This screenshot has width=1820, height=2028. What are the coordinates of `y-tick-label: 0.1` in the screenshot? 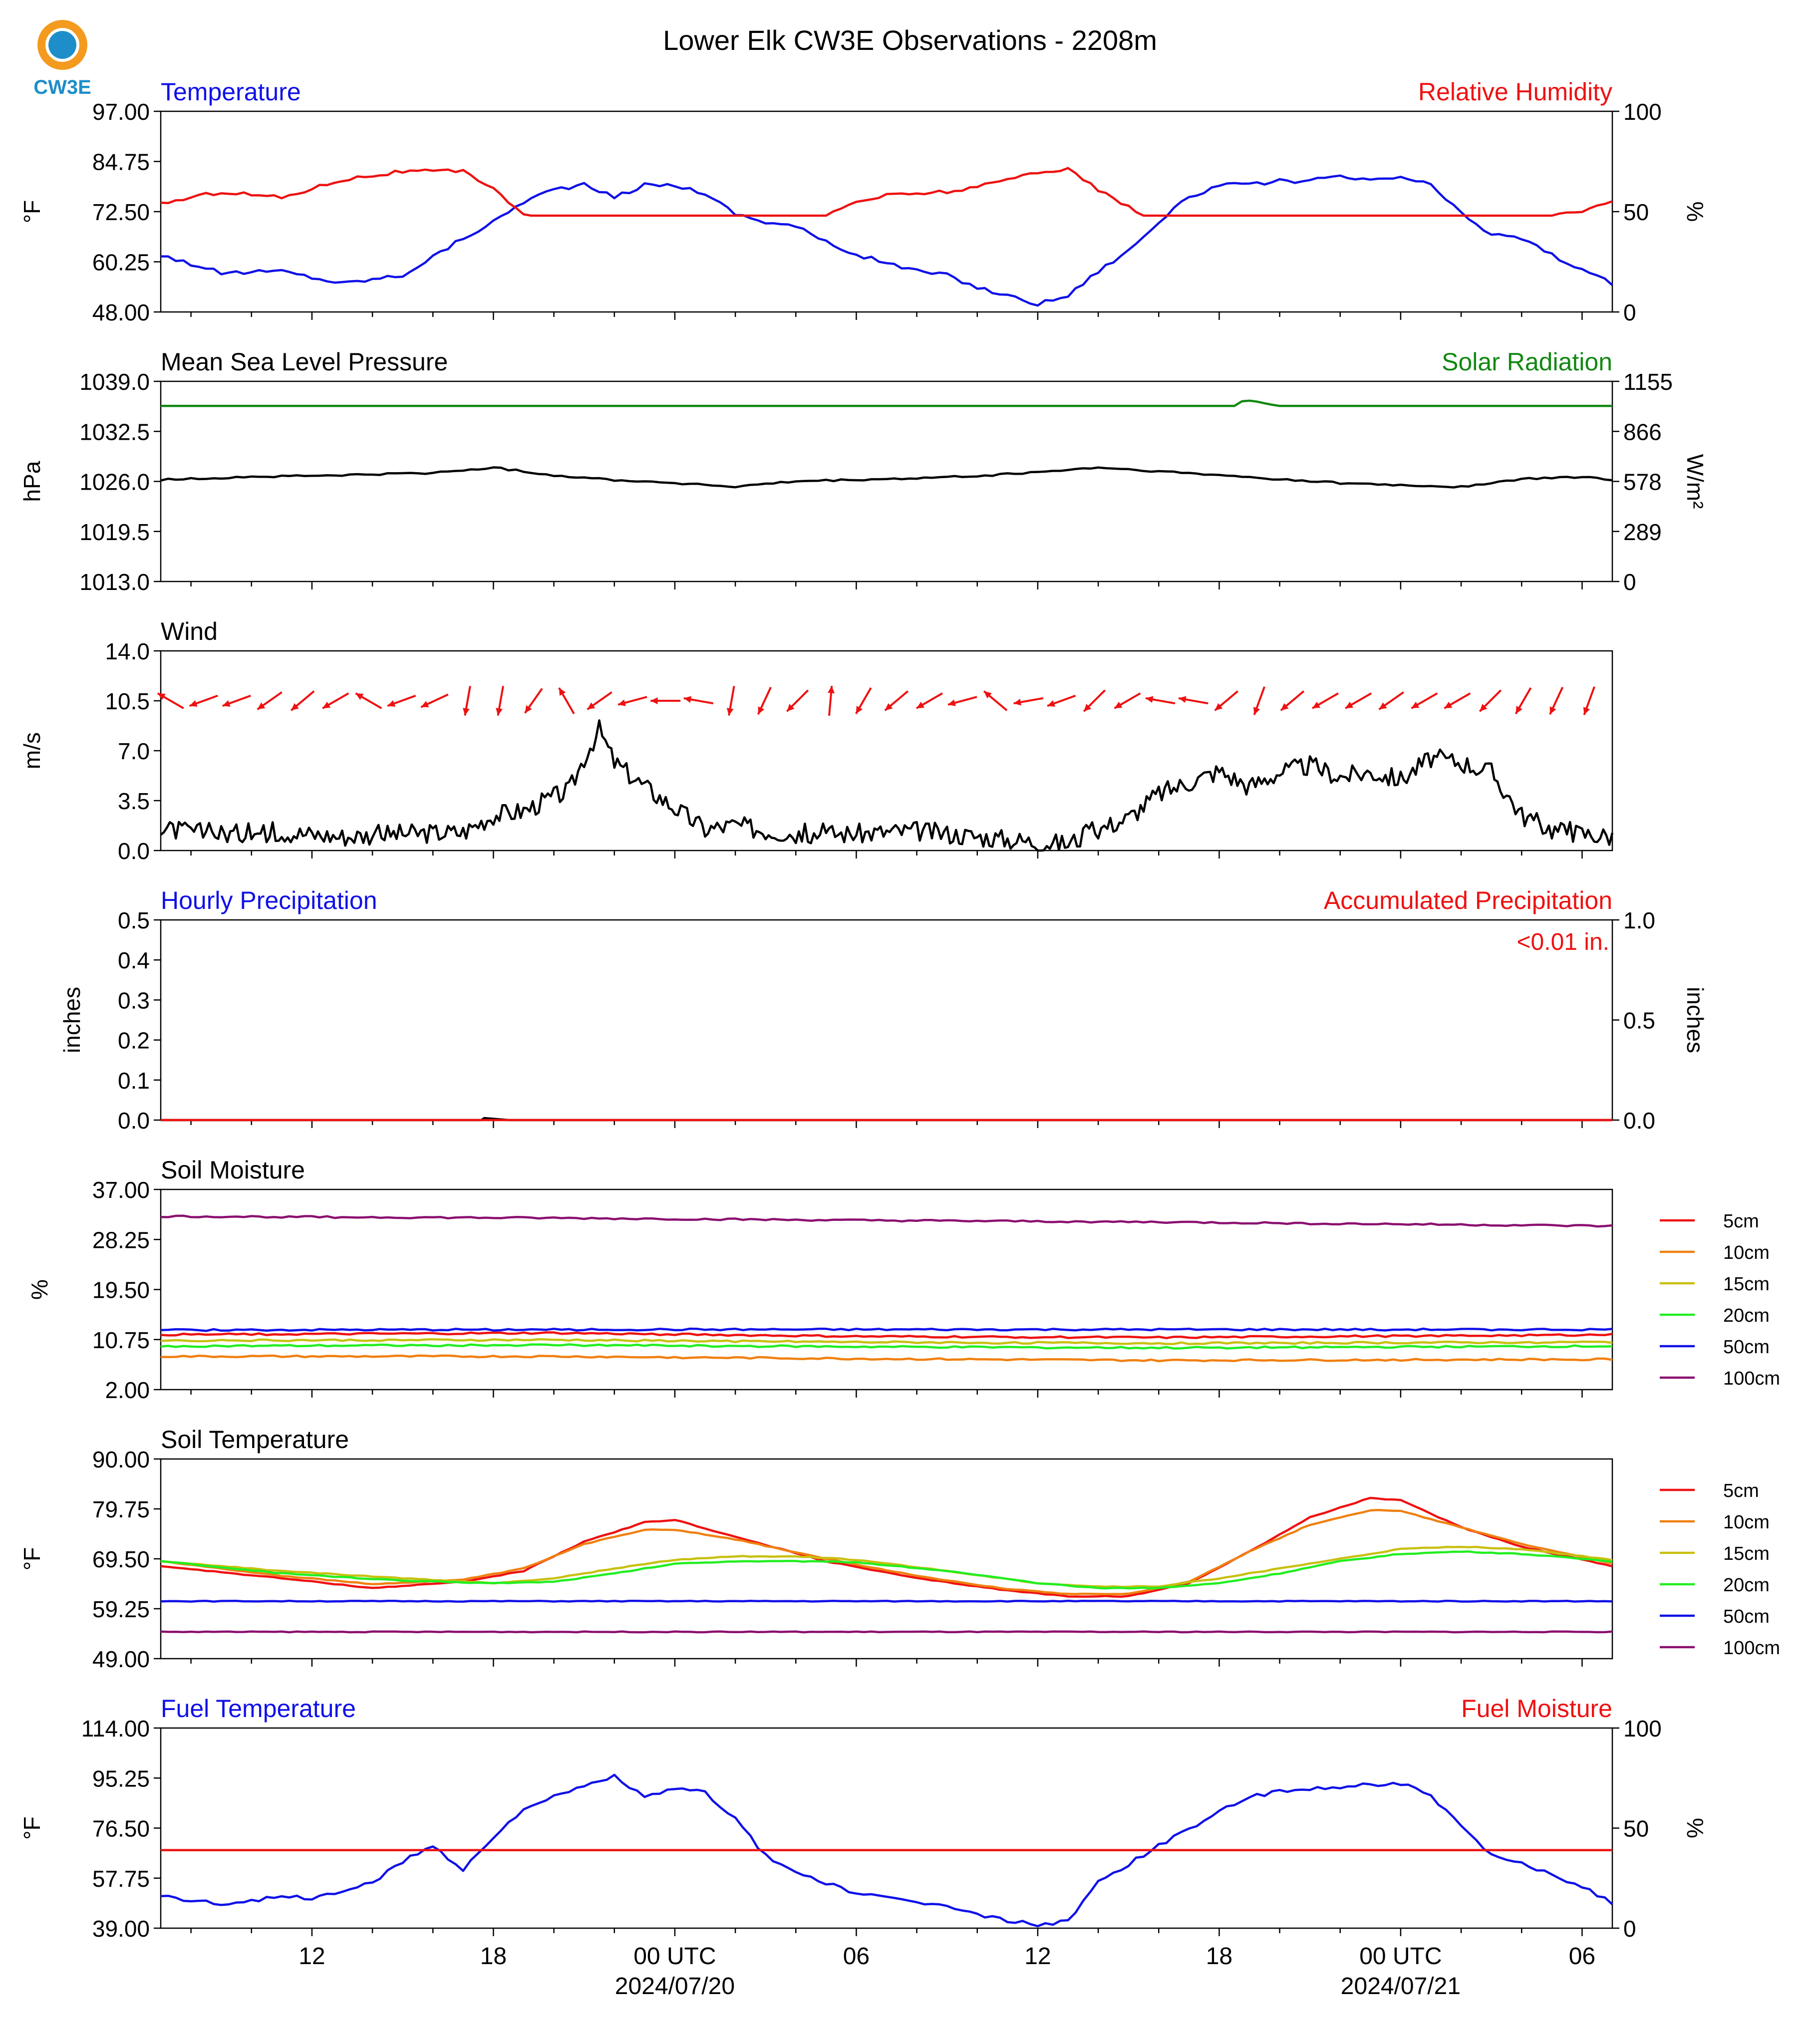 It's located at (134, 1081).